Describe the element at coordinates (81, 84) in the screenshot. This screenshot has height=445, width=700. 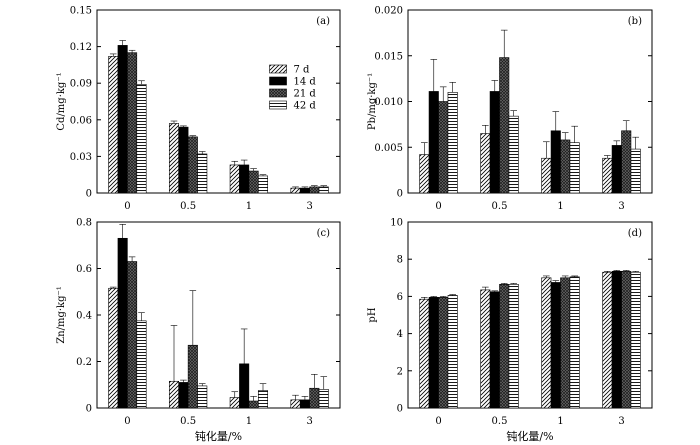
I see `y-tick-label: 0.09` at that location.